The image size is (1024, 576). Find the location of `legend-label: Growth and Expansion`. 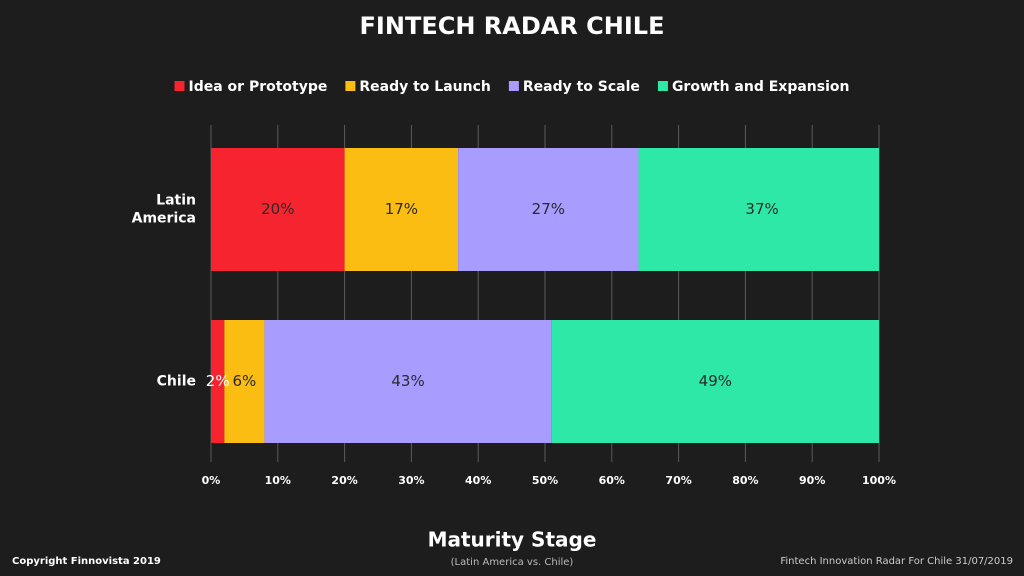

legend-label: Growth and Expansion is located at coordinates (761, 87).